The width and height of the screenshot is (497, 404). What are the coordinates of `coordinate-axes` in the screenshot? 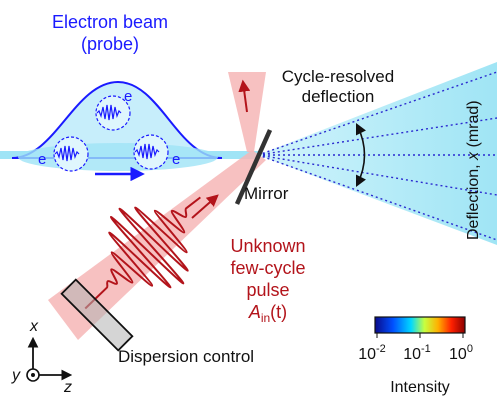 It's located at (48, 360).